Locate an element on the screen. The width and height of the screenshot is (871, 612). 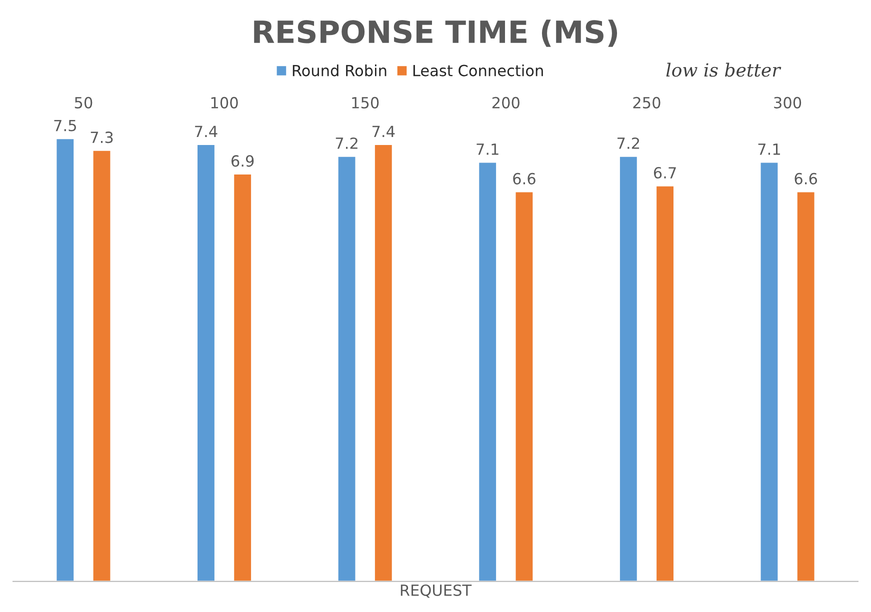
x-tick-label: 300 is located at coordinates (788, 102).